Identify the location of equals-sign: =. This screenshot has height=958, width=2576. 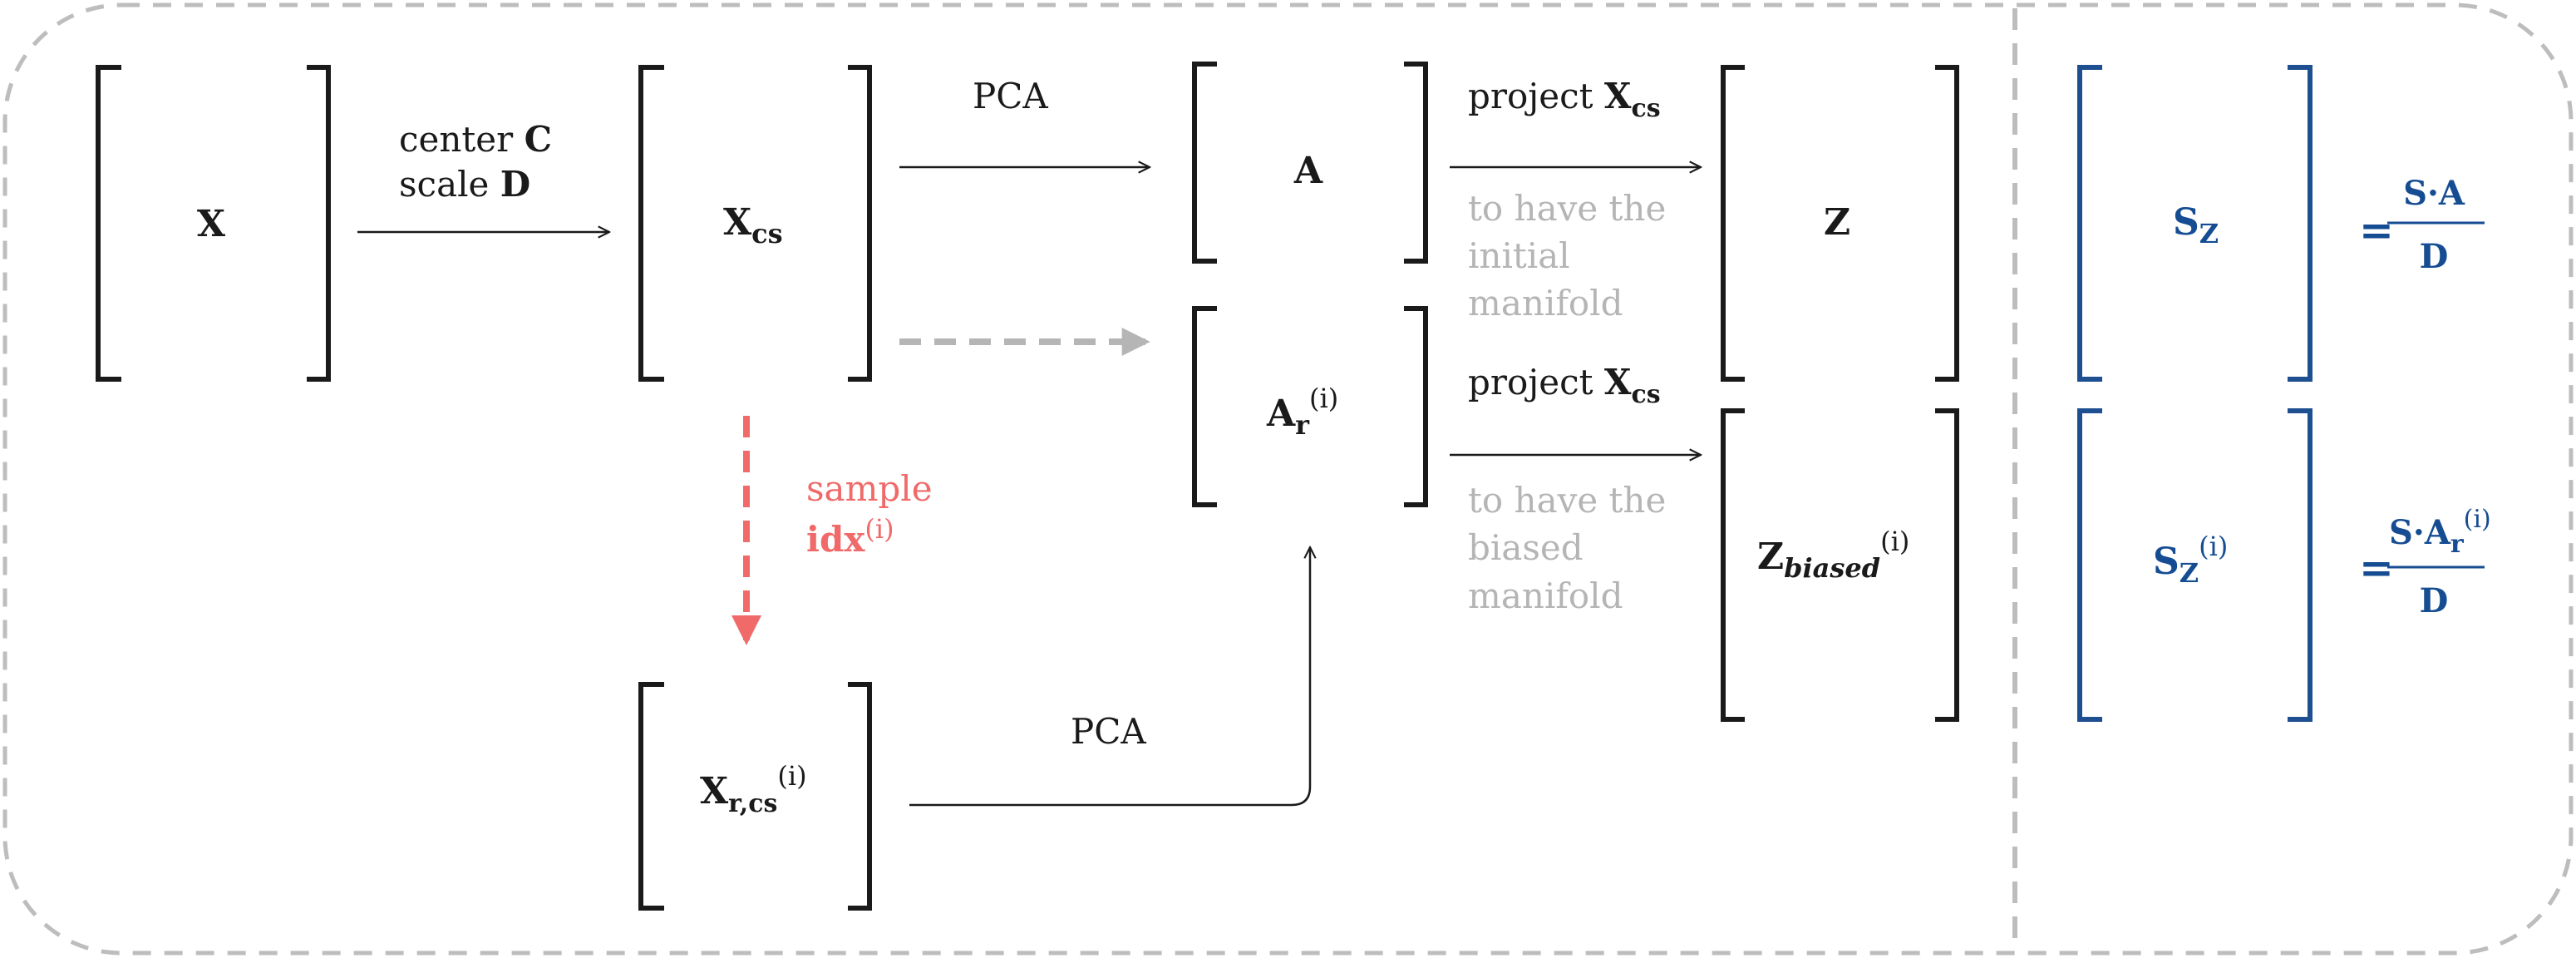
(2376, 229).